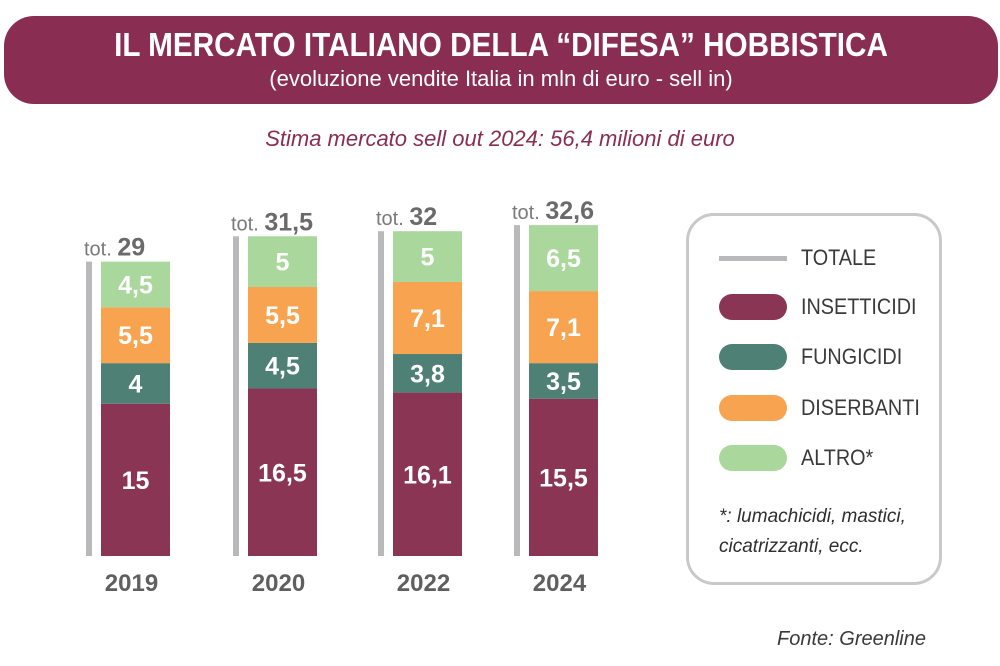 The image size is (1000, 666). What do you see at coordinates (553, 211) in the screenshot?
I see `total-label-2024: tot. 32,6` at bounding box center [553, 211].